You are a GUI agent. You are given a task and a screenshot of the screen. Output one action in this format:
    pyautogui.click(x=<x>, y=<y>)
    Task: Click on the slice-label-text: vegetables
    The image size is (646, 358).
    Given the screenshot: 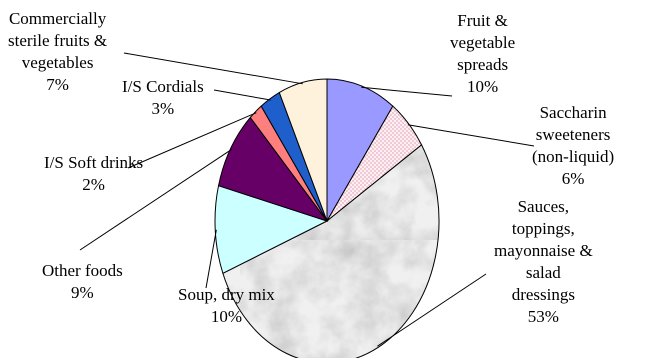 What is the action you would take?
    pyautogui.click(x=57, y=62)
    